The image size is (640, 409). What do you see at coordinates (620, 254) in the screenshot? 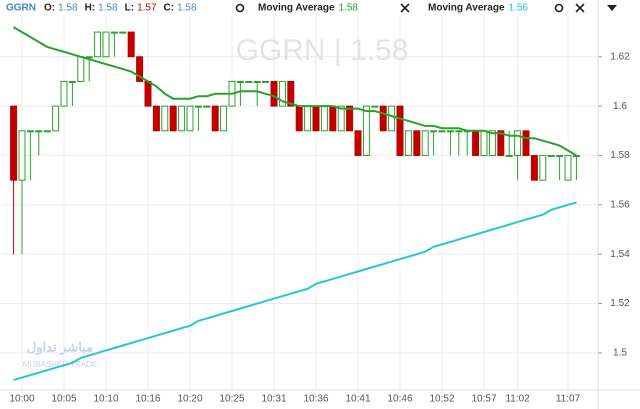
I see `y-tick-label: 1.54` at bounding box center [620, 254].